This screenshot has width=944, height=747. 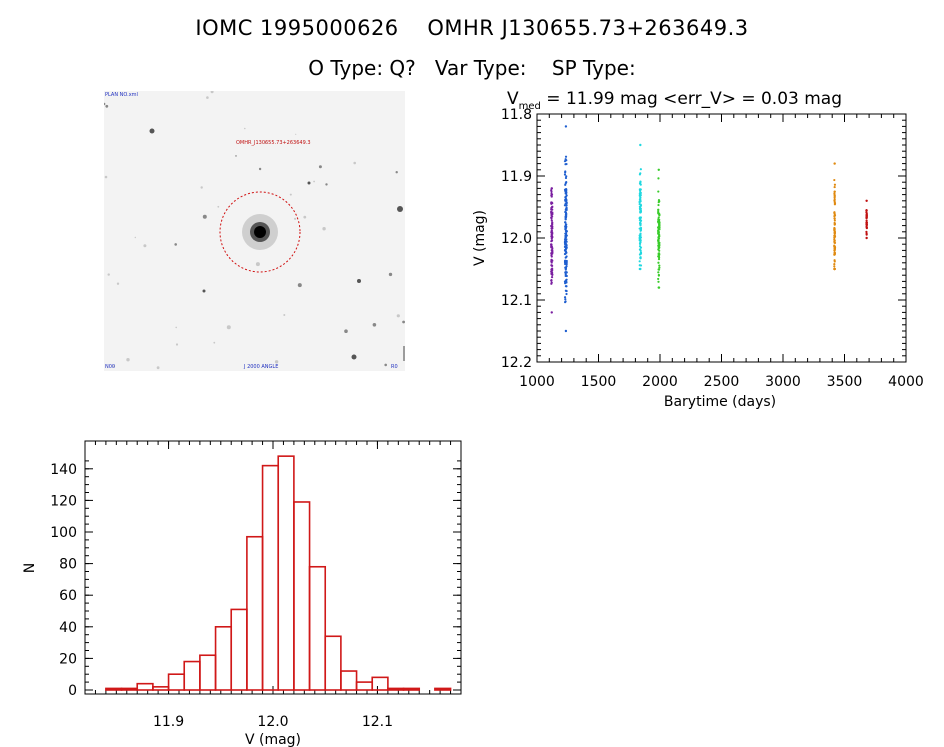 I want to click on target-star, so click(x=260, y=232).